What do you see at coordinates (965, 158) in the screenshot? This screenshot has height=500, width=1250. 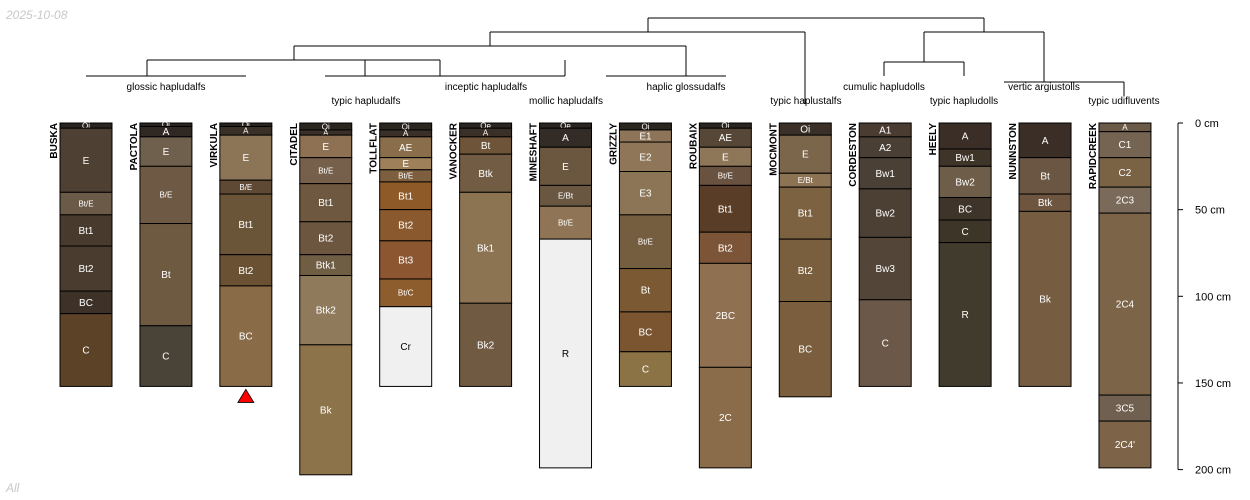 I see `horizon-label: Bw1` at bounding box center [965, 158].